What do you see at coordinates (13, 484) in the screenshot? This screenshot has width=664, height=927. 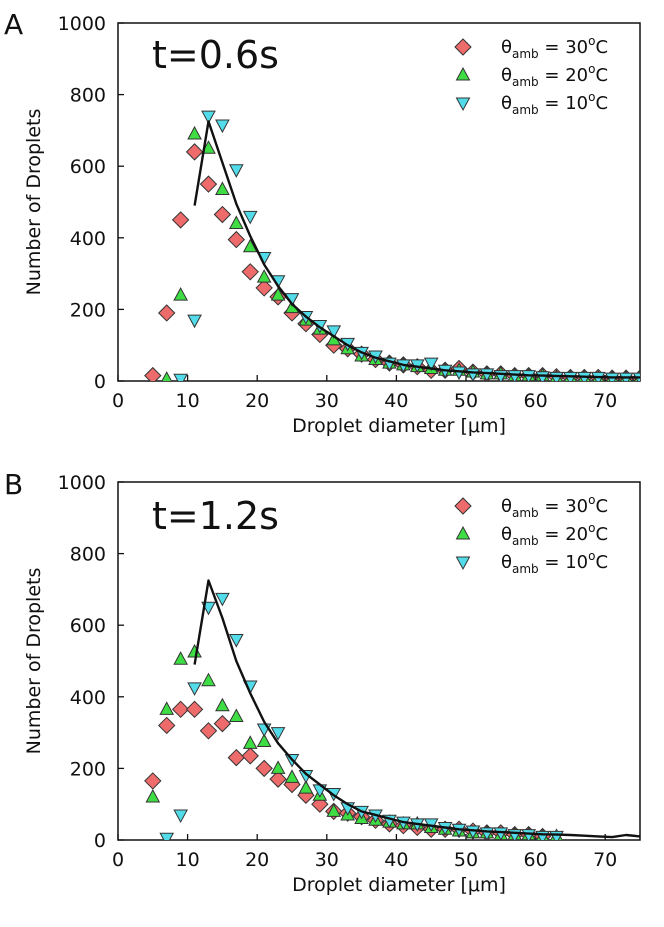 I see `panel-letter: B` at bounding box center [13, 484].